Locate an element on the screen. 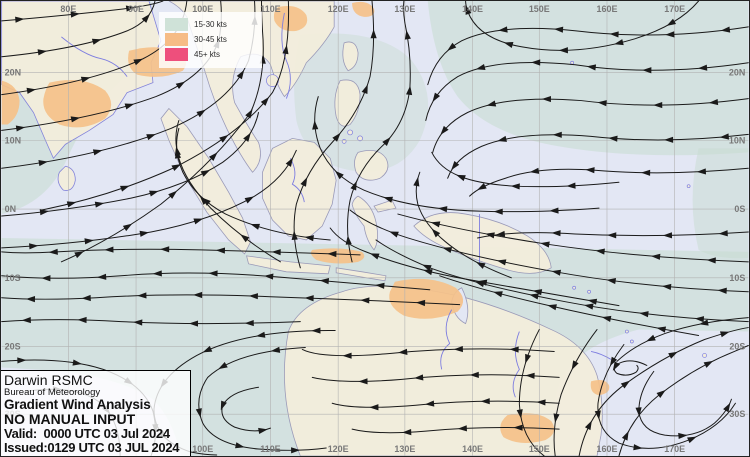  axis-label-lon-top: 130E is located at coordinates (404, 9).